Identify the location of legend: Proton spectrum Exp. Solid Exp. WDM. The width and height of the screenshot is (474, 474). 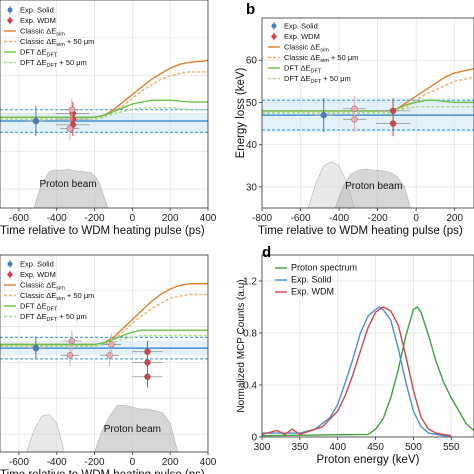
(316, 280).